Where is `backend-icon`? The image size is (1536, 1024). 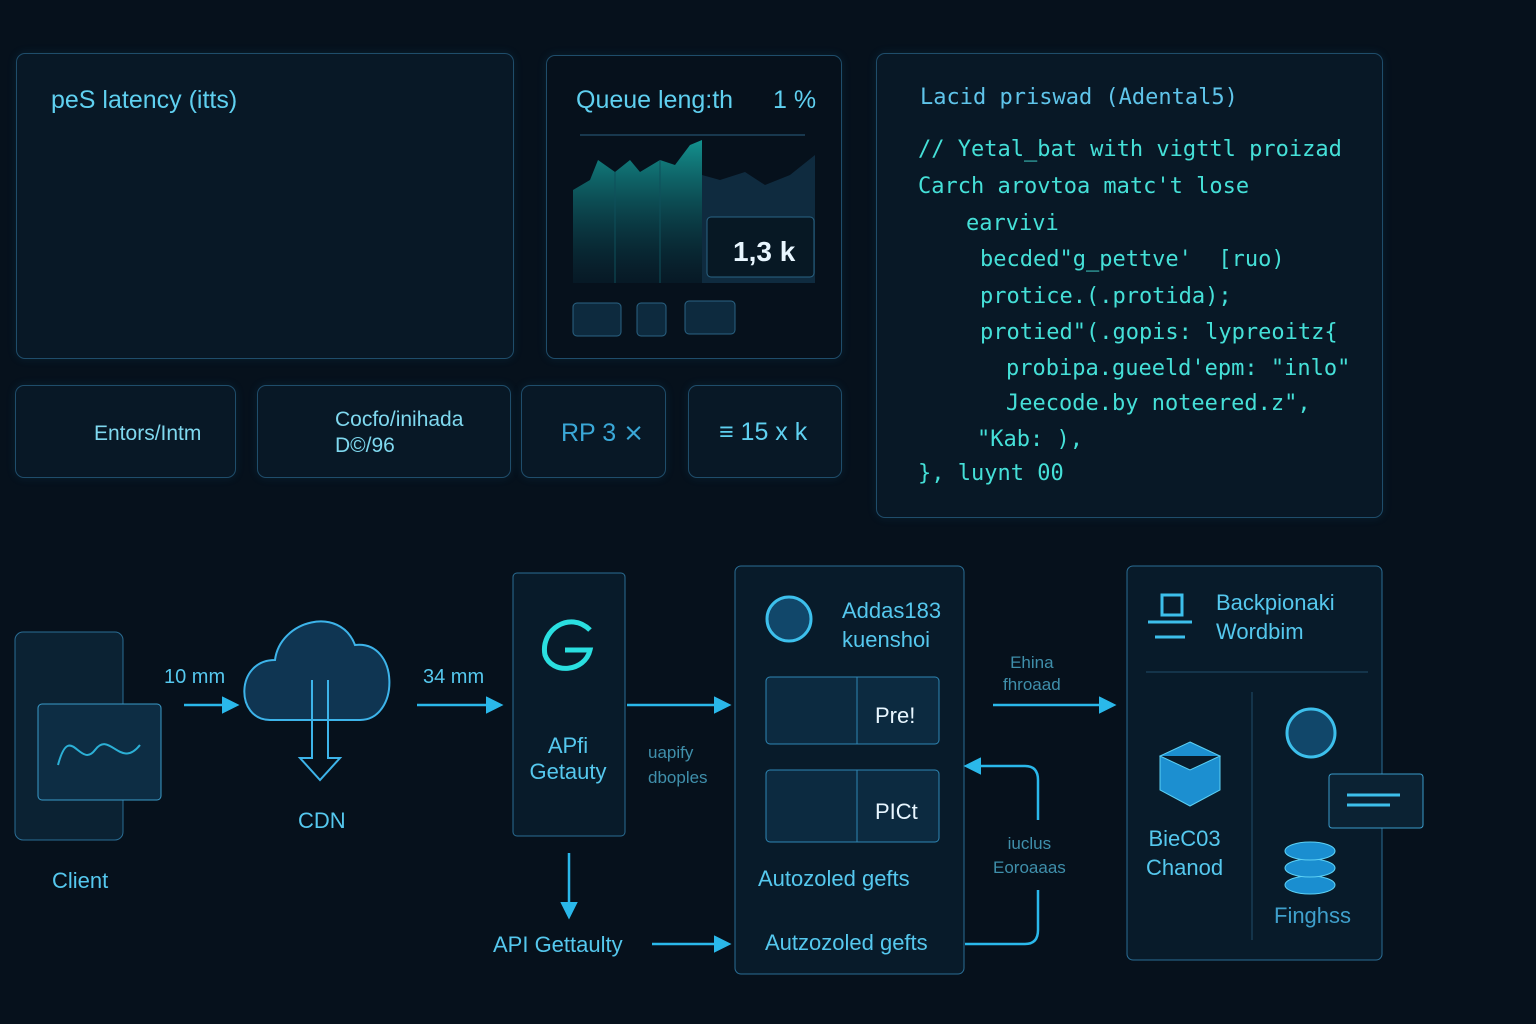
backend-icon is located at coordinates (1170, 616).